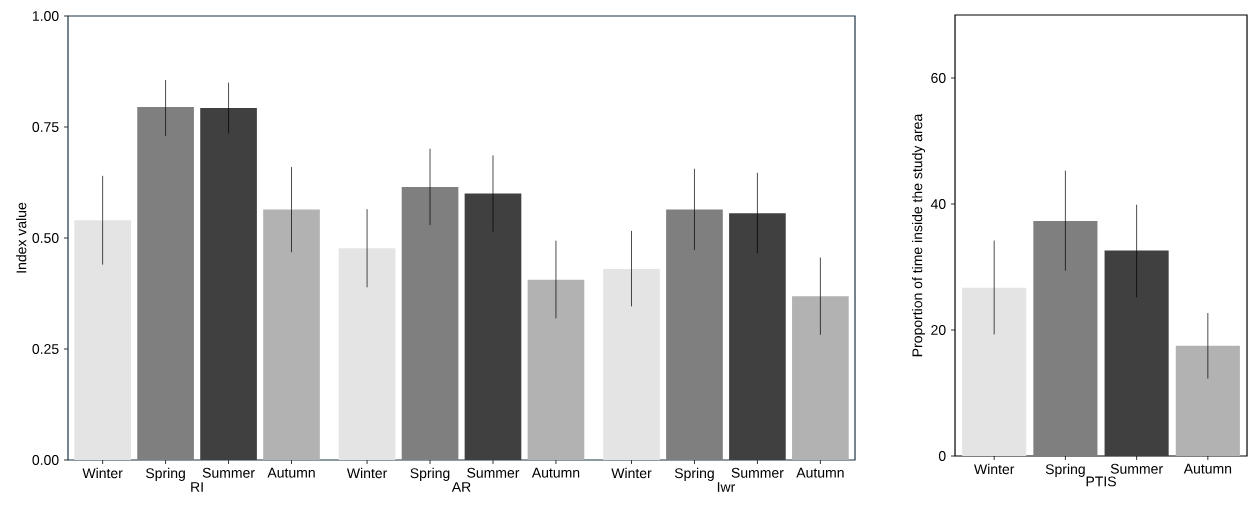  What do you see at coordinates (45, 349) in the screenshot?
I see `y-tick-label: 0.25` at bounding box center [45, 349].